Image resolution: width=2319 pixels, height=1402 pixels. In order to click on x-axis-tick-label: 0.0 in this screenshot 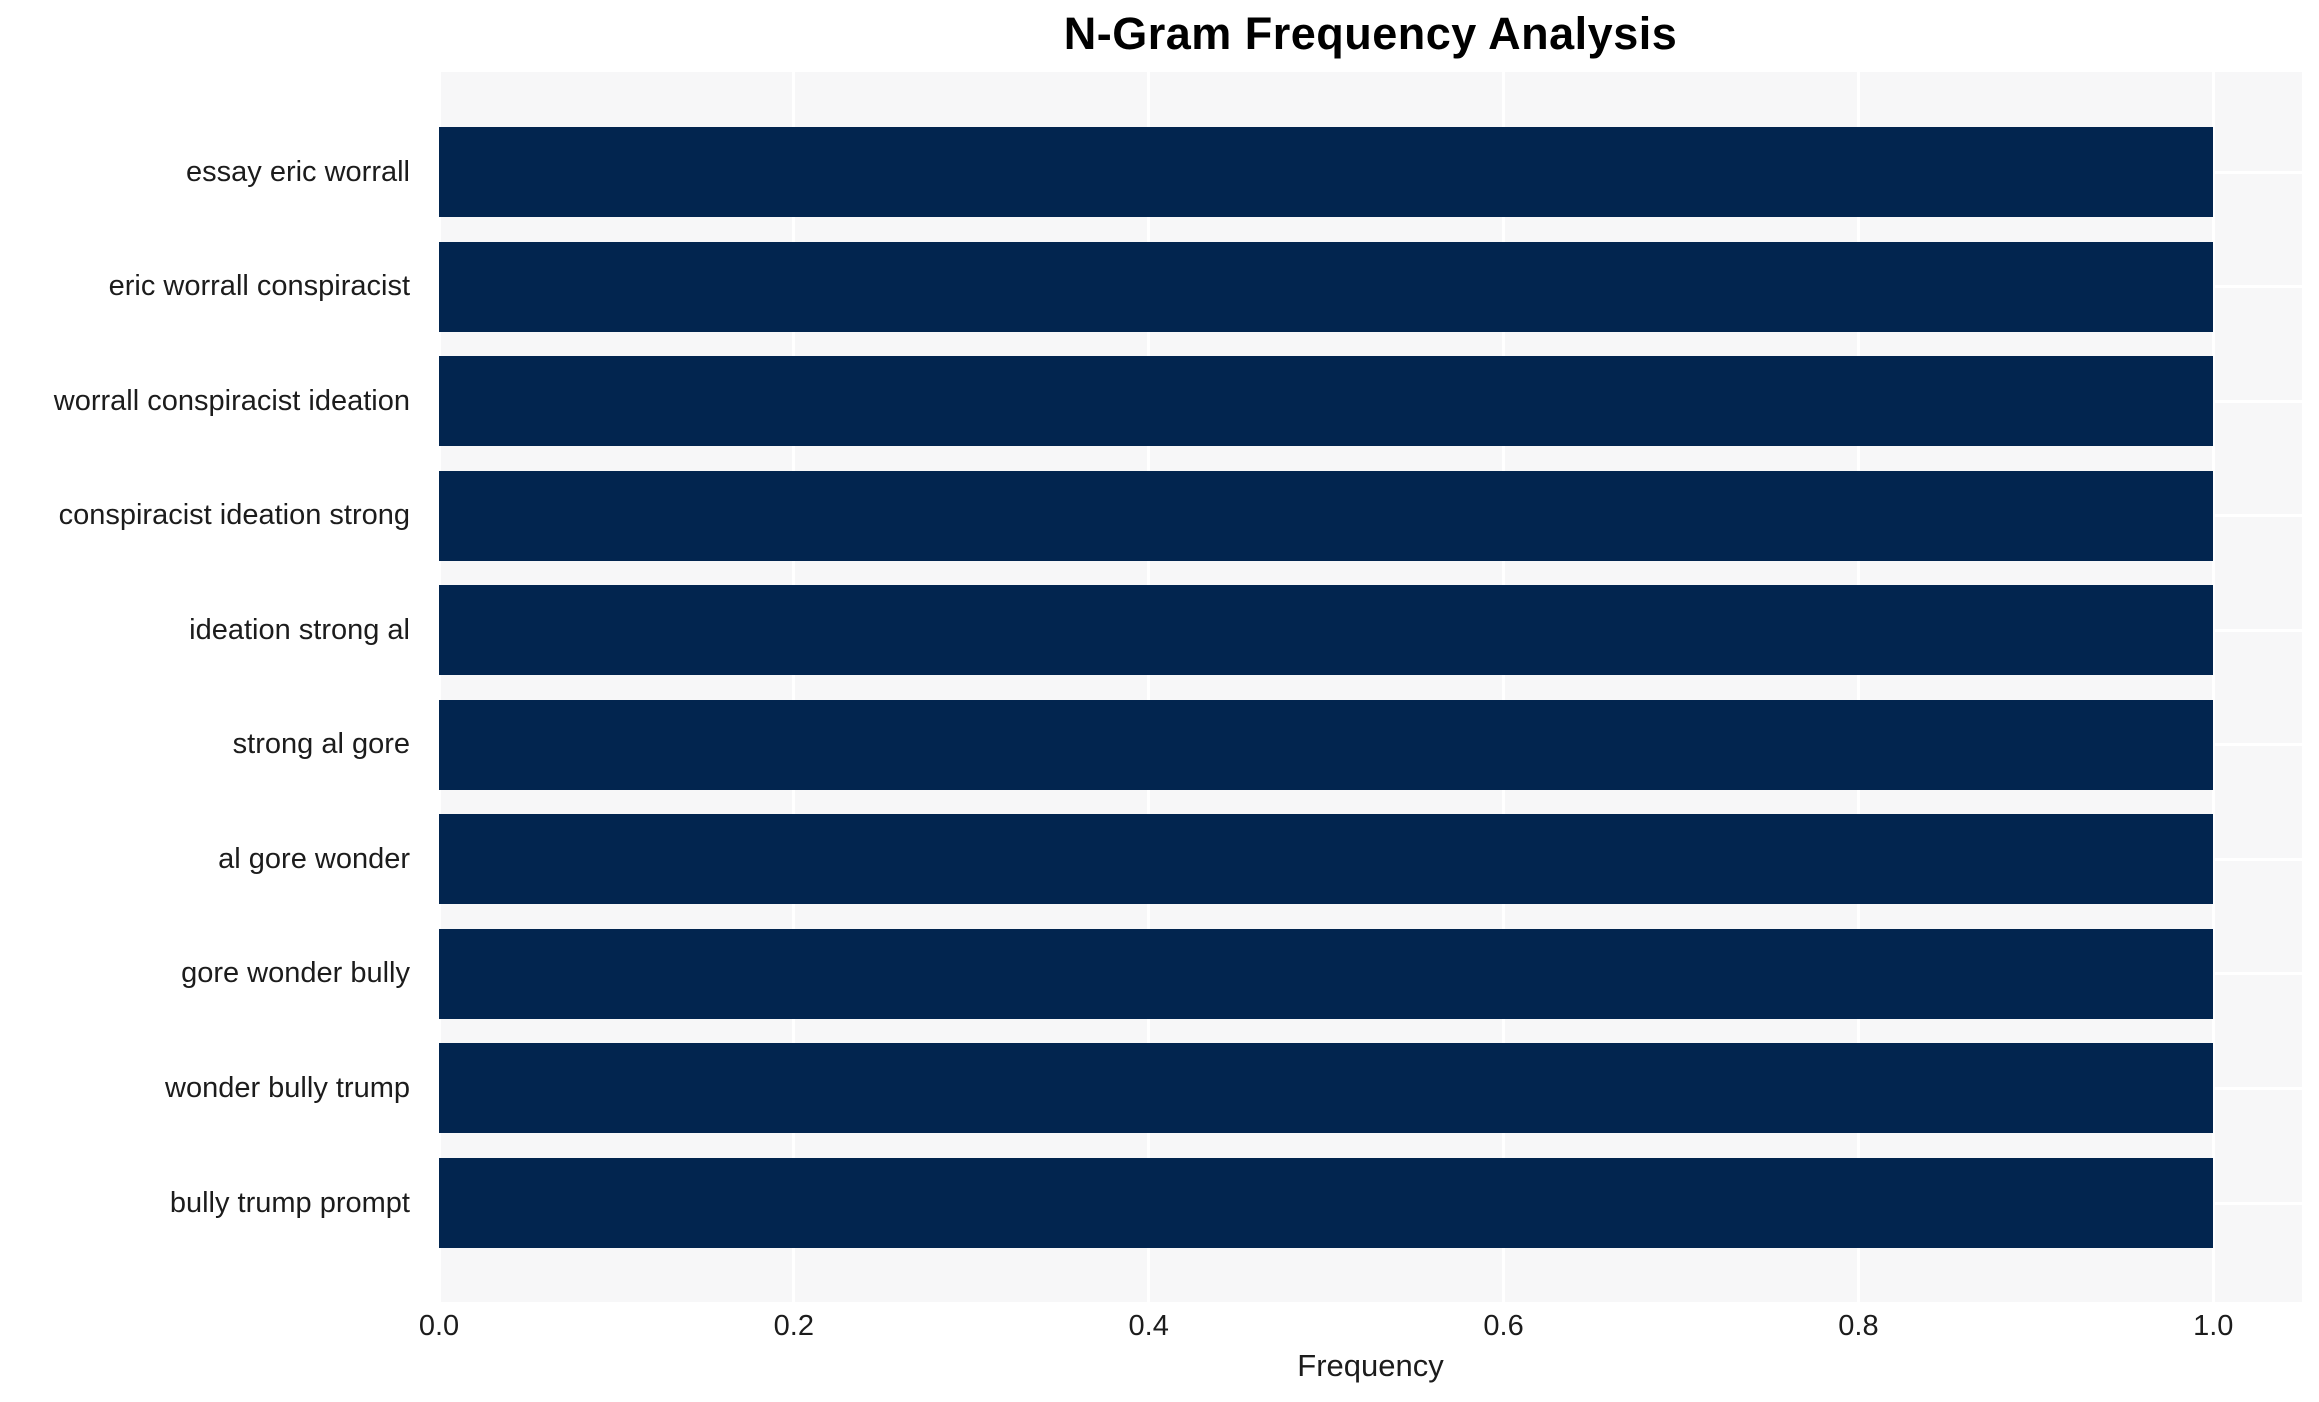, I will do `click(439, 1326)`.